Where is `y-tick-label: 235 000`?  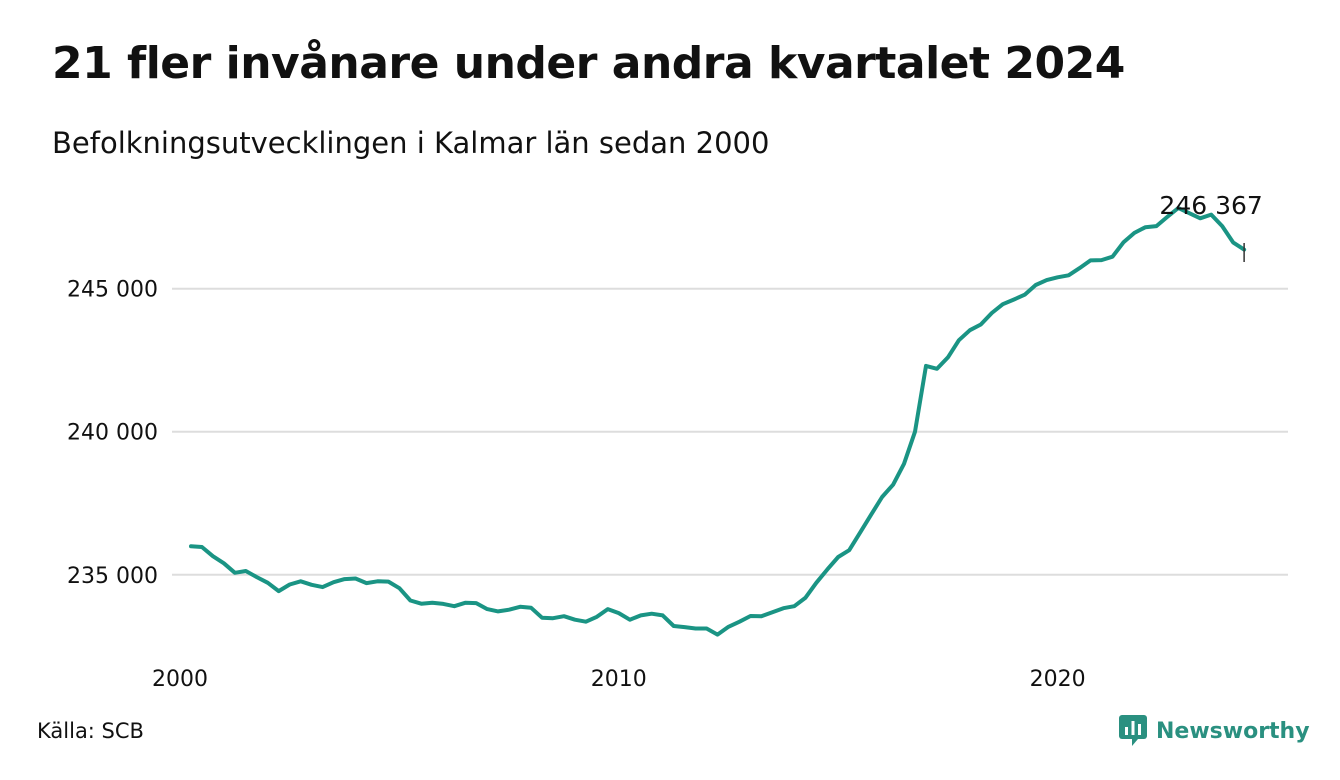 y-tick-label: 235 000 is located at coordinates (112, 576).